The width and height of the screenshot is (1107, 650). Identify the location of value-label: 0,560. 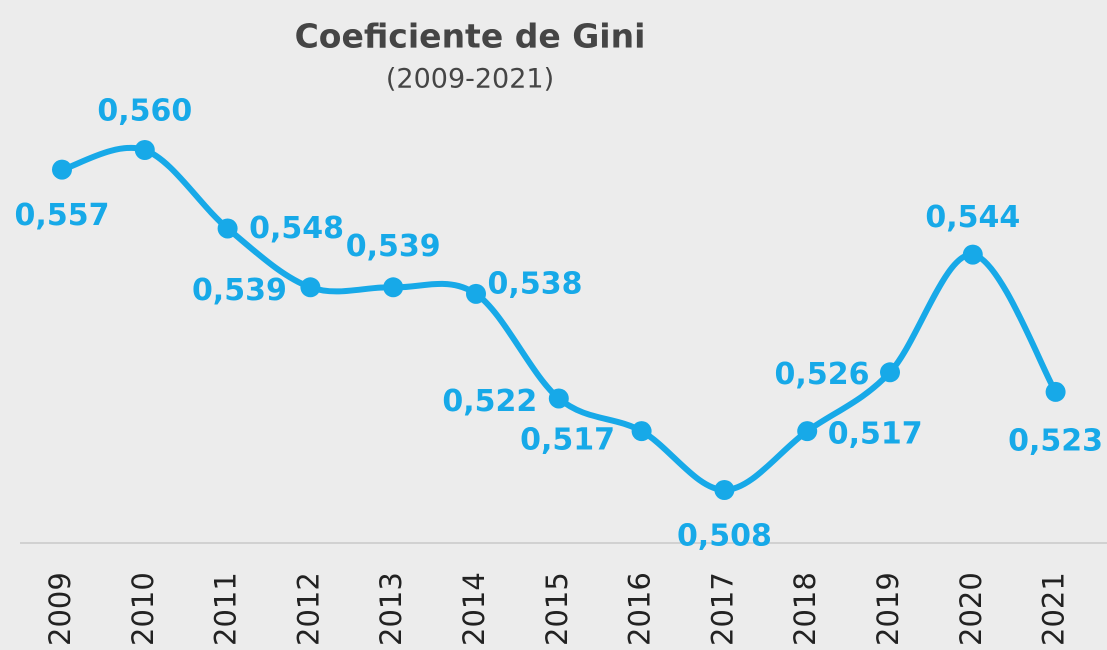
(144, 111).